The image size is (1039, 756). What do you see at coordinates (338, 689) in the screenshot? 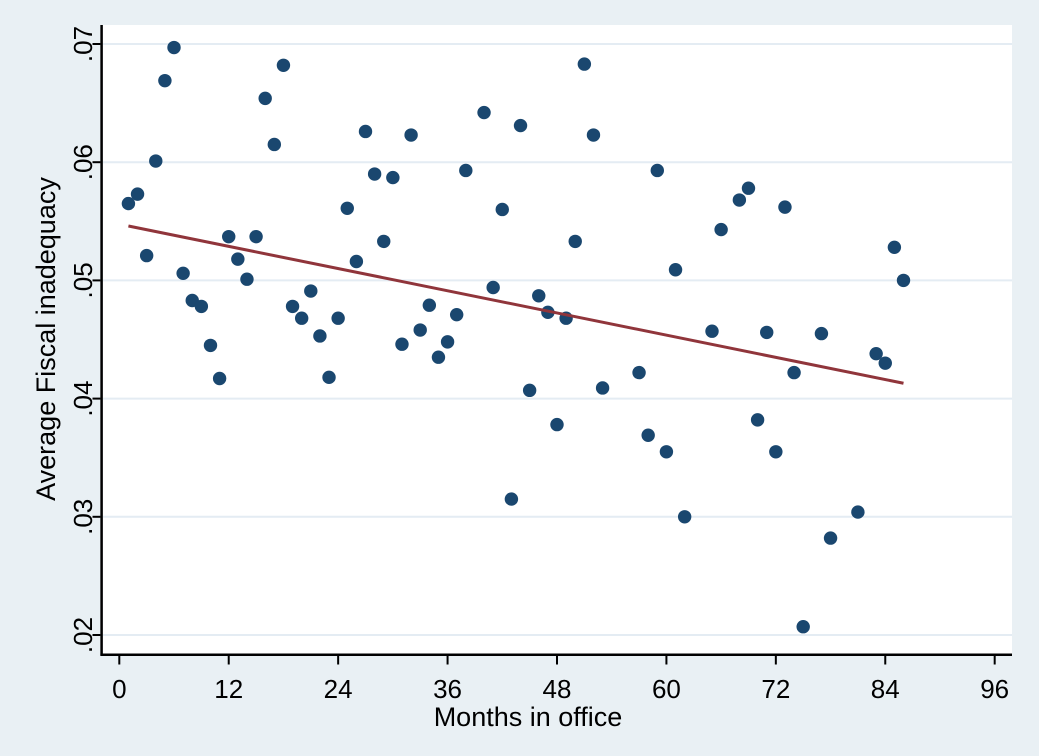
I see `x-tick-label: 24` at bounding box center [338, 689].